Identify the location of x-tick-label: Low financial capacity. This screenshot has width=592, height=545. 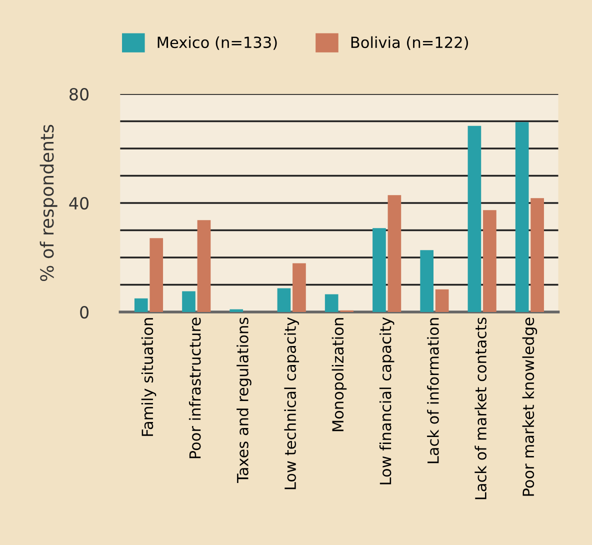
(386, 400).